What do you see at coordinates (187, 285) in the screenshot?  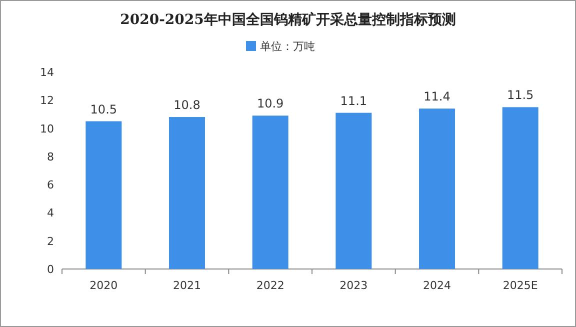 I see `x-tick-label: 2021` at bounding box center [187, 285].